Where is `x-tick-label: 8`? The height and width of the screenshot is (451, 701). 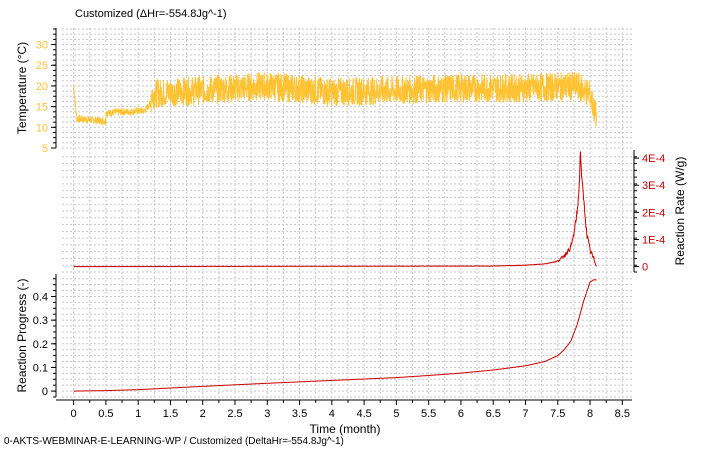
x-tick-label: 8 is located at coordinates (590, 414).